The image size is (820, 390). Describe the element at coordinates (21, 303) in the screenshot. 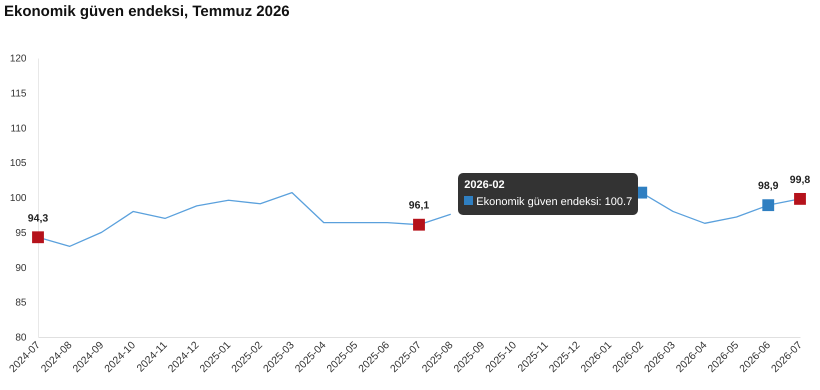

I see `y-tick-label: 85` at that location.